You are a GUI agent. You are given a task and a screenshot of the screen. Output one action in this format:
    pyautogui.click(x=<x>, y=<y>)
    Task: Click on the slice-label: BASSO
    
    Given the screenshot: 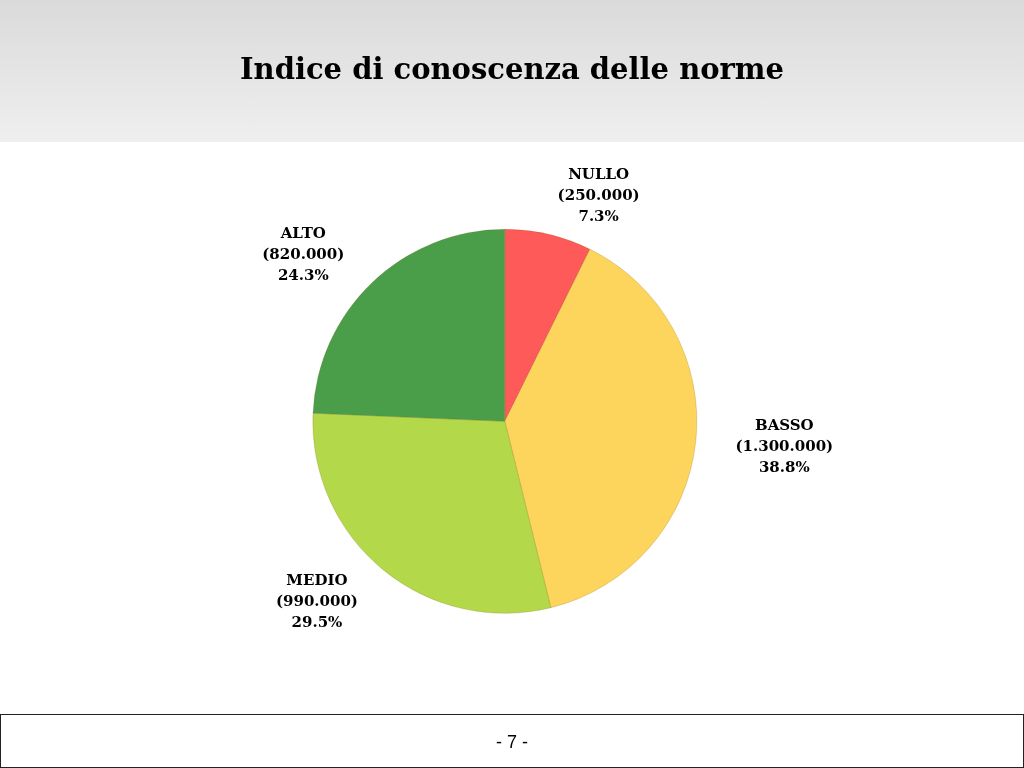 What is the action you would take?
    pyautogui.click(x=784, y=425)
    